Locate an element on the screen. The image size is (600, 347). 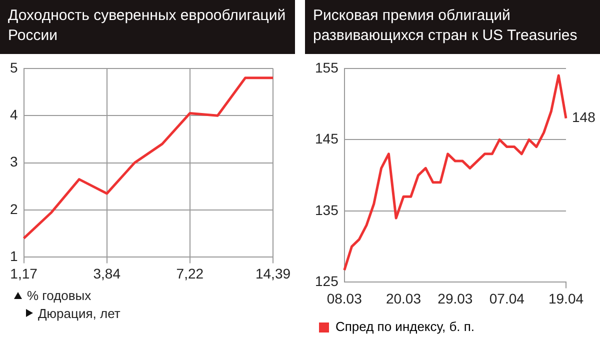
y-tick-label: 135 is located at coordinates (327, 210).